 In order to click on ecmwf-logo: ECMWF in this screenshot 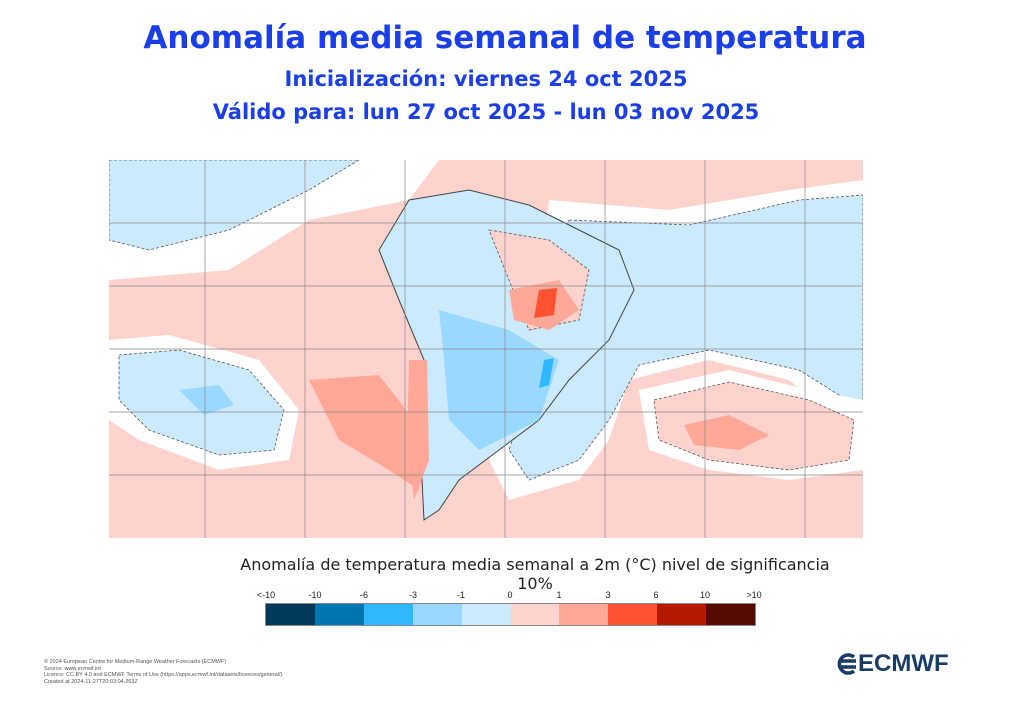, I will do `click(890, 664)`.